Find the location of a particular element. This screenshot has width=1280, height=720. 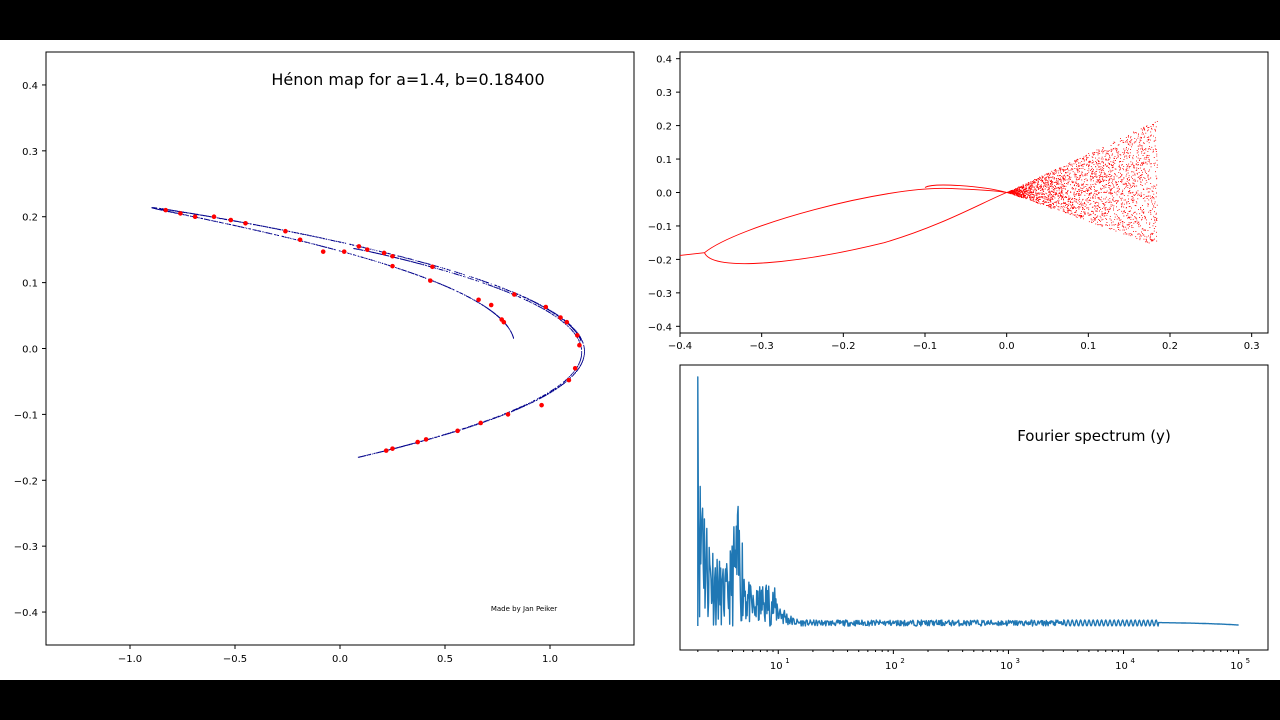

bifurcation-y-axis: 0.4 0.3 0.2 0.1 0.0 −0.1 −0.2 −0.3 −0.4 is located at coordinates (664, 194).